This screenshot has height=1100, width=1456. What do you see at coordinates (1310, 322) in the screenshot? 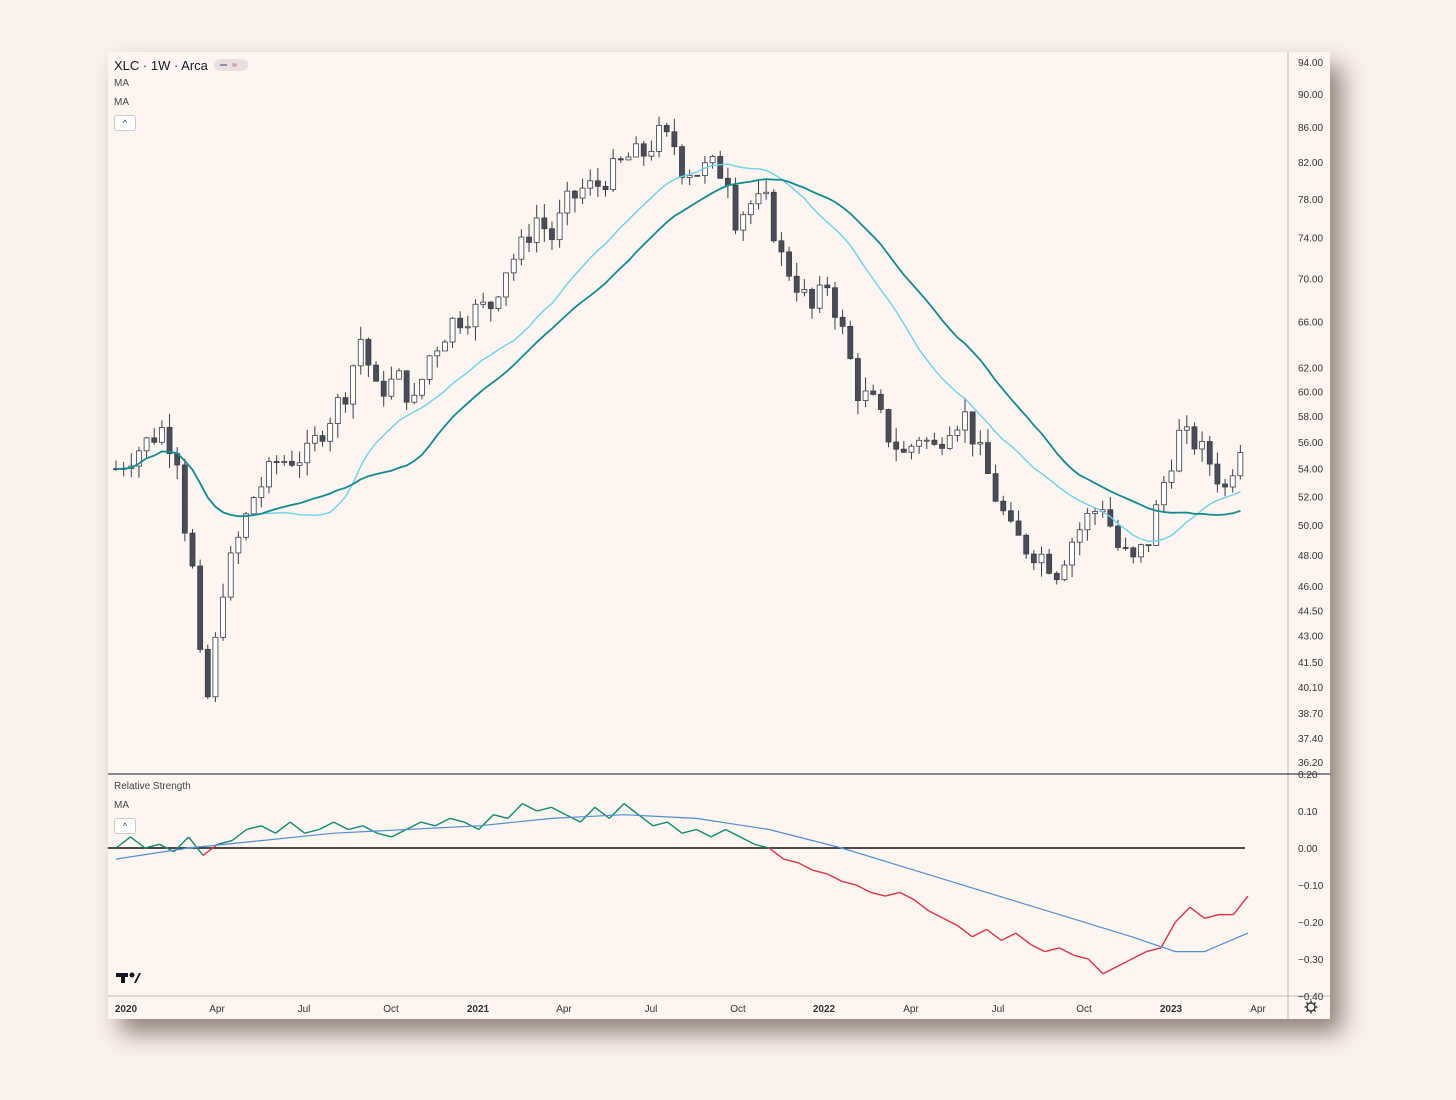
I see `price-tick-label: 66.00` at bounding box center [1310, 322].